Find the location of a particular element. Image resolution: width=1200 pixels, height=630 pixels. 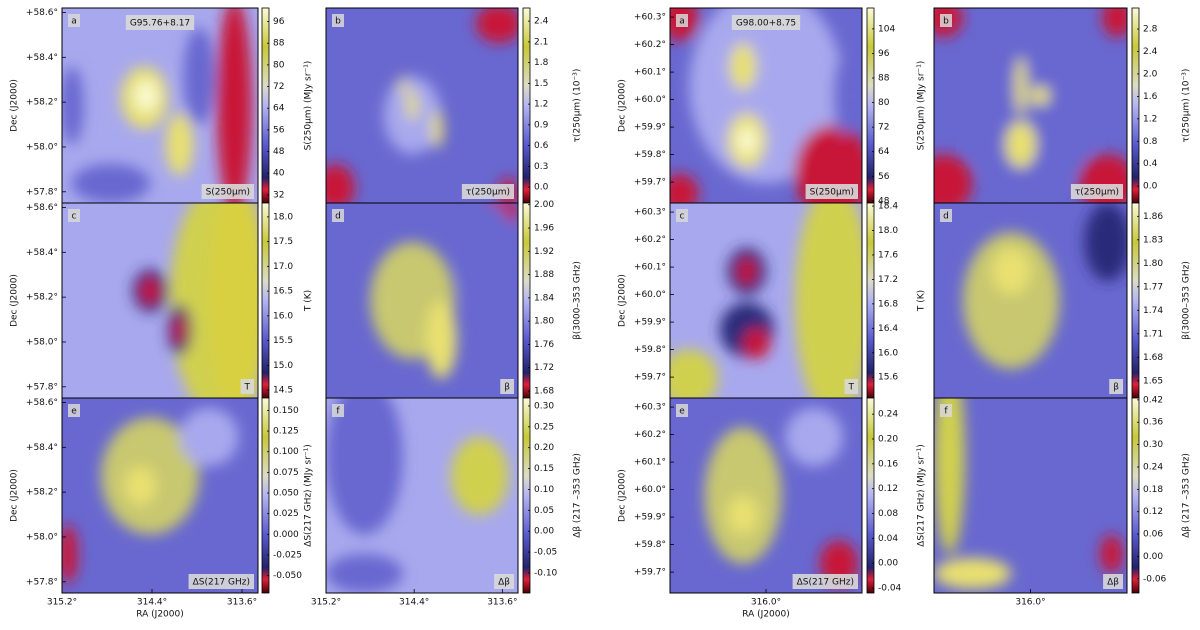

x-tick-label: 316.0° is located at coordinates (766, 603).